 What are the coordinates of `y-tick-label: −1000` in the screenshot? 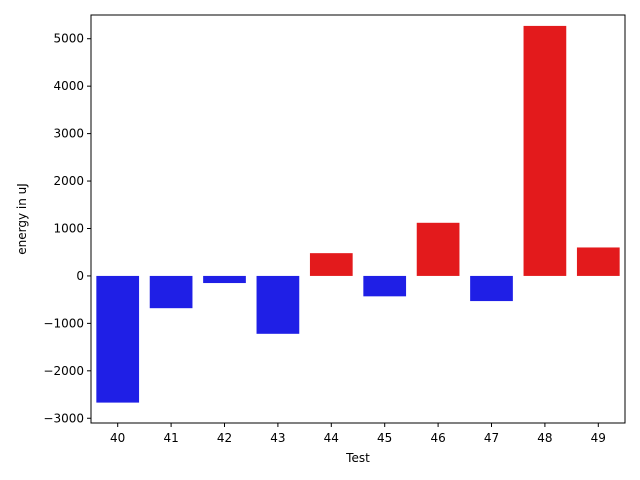 It's located at (63, 323).